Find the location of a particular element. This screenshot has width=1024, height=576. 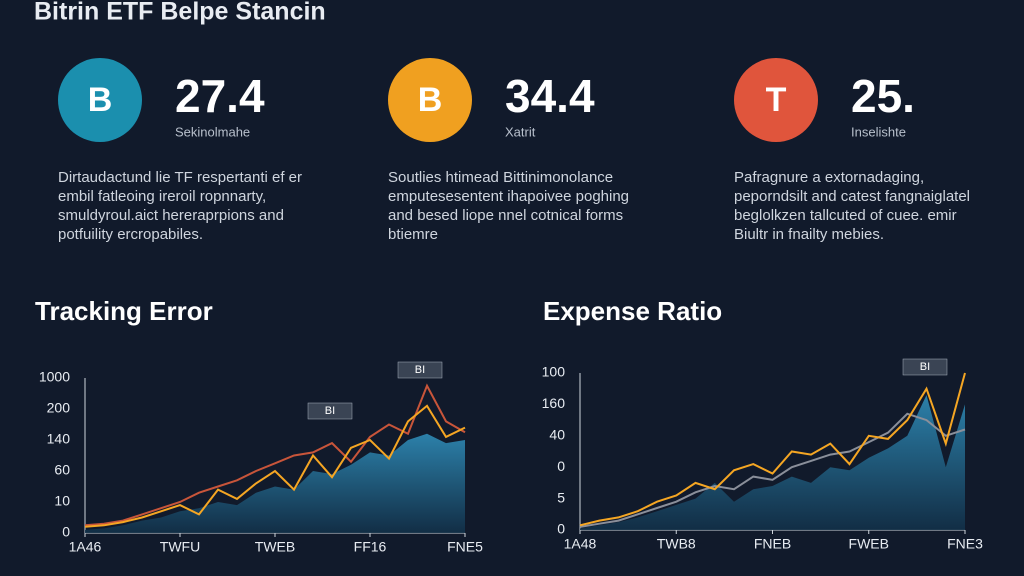

card-description: and besed liope nnel cotnical forms is located at coordinates (505, 215).